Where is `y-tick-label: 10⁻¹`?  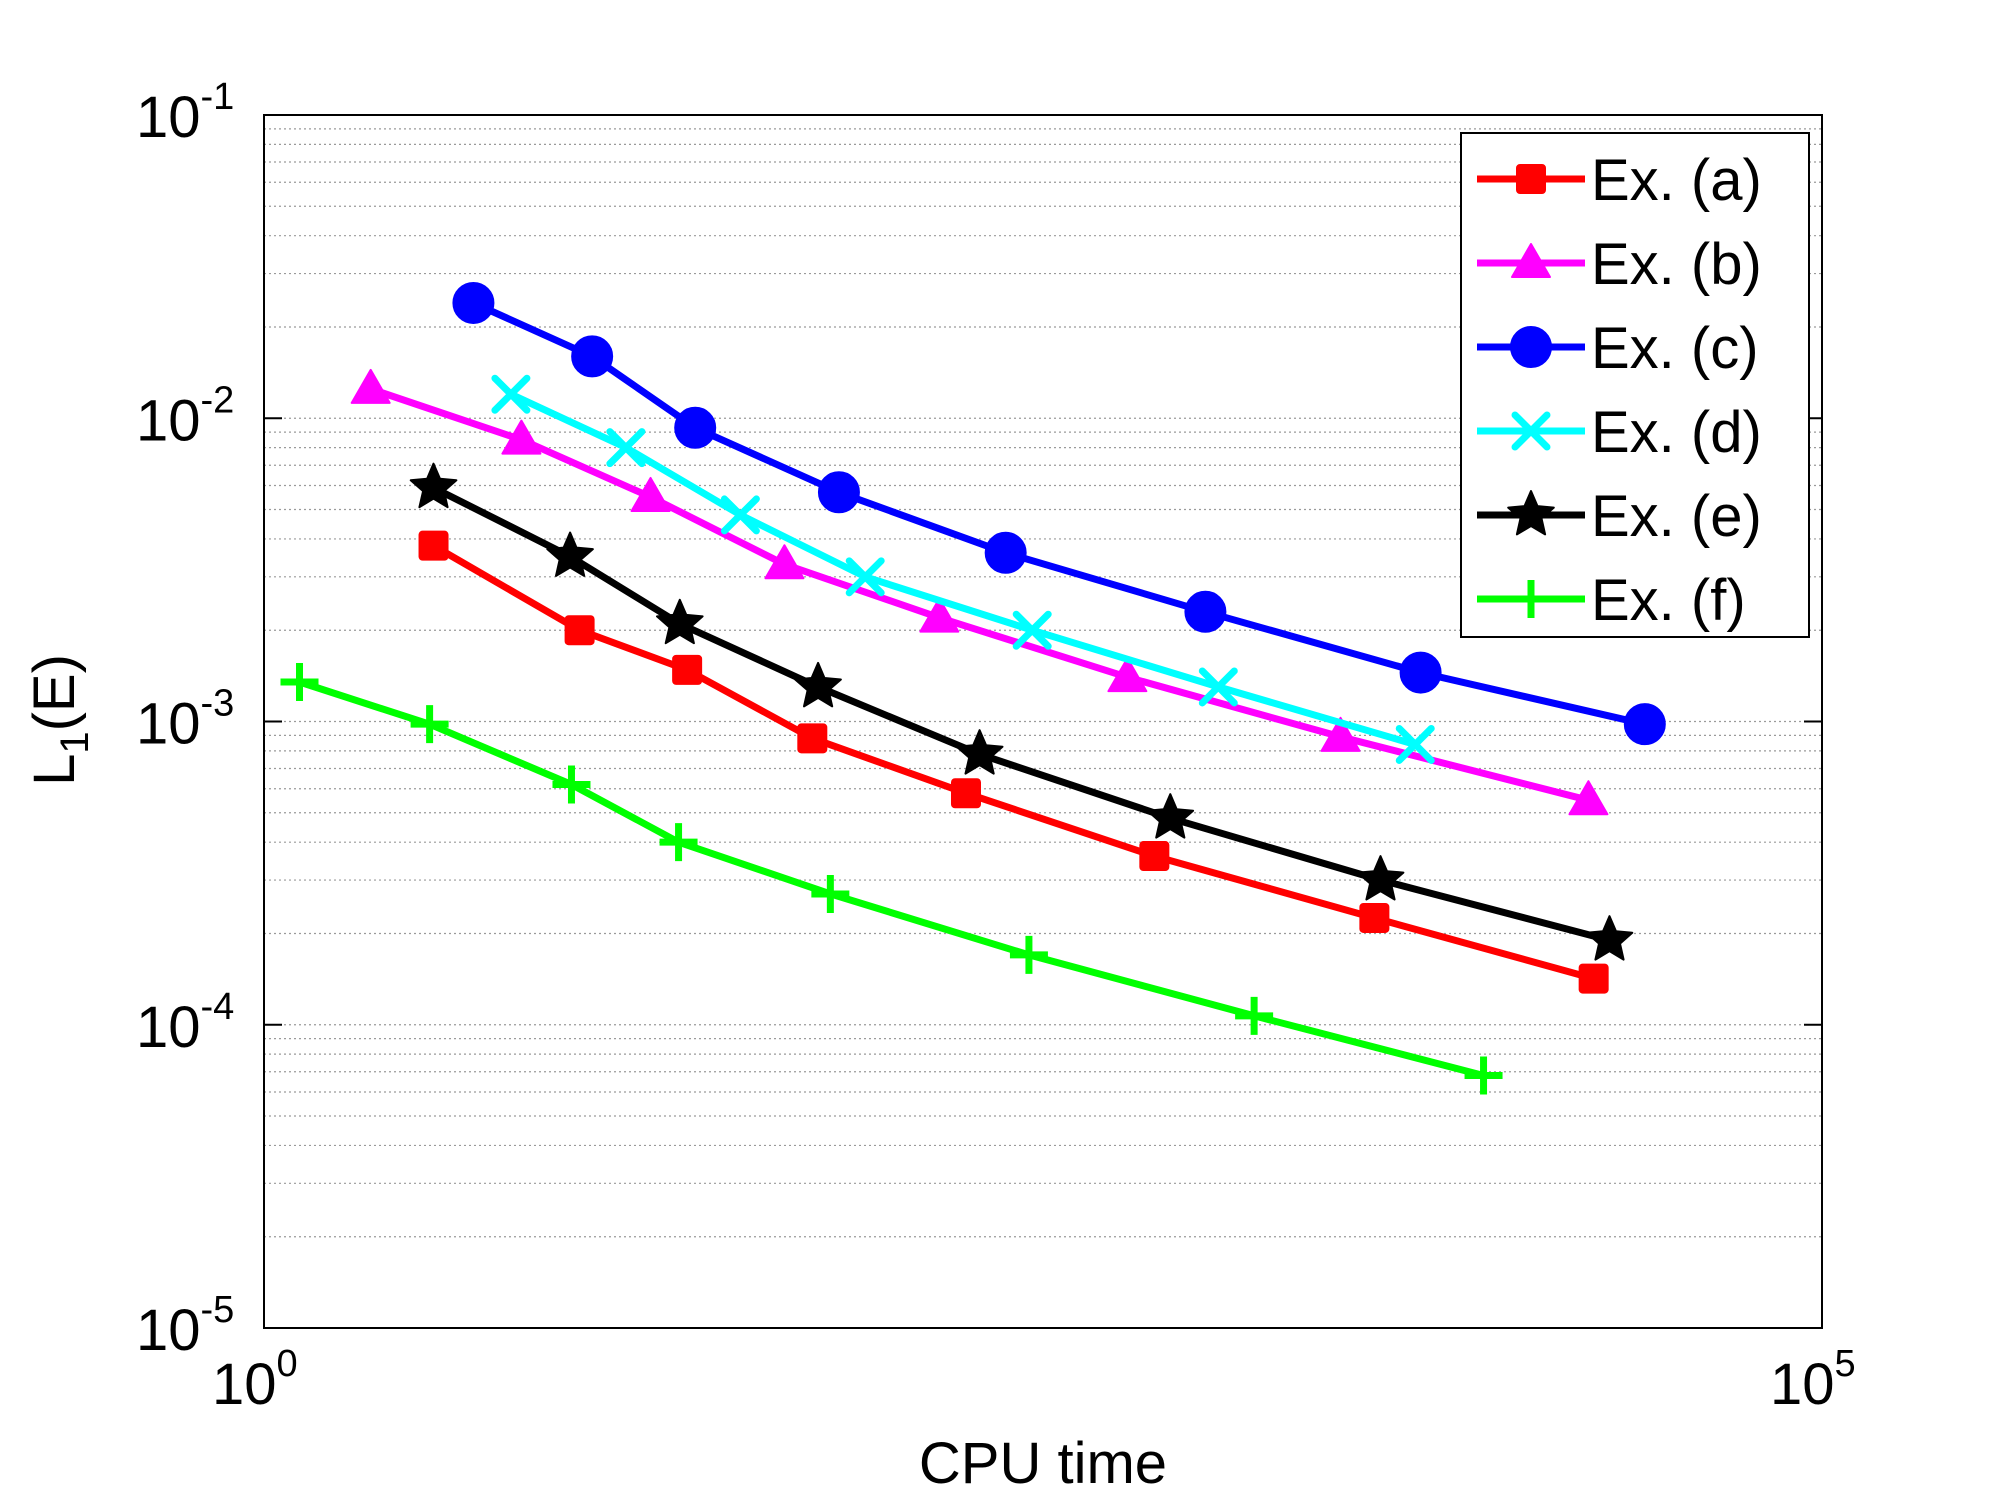 y-tick-label: 10⁻¹ is located at coordinates (185, 113).